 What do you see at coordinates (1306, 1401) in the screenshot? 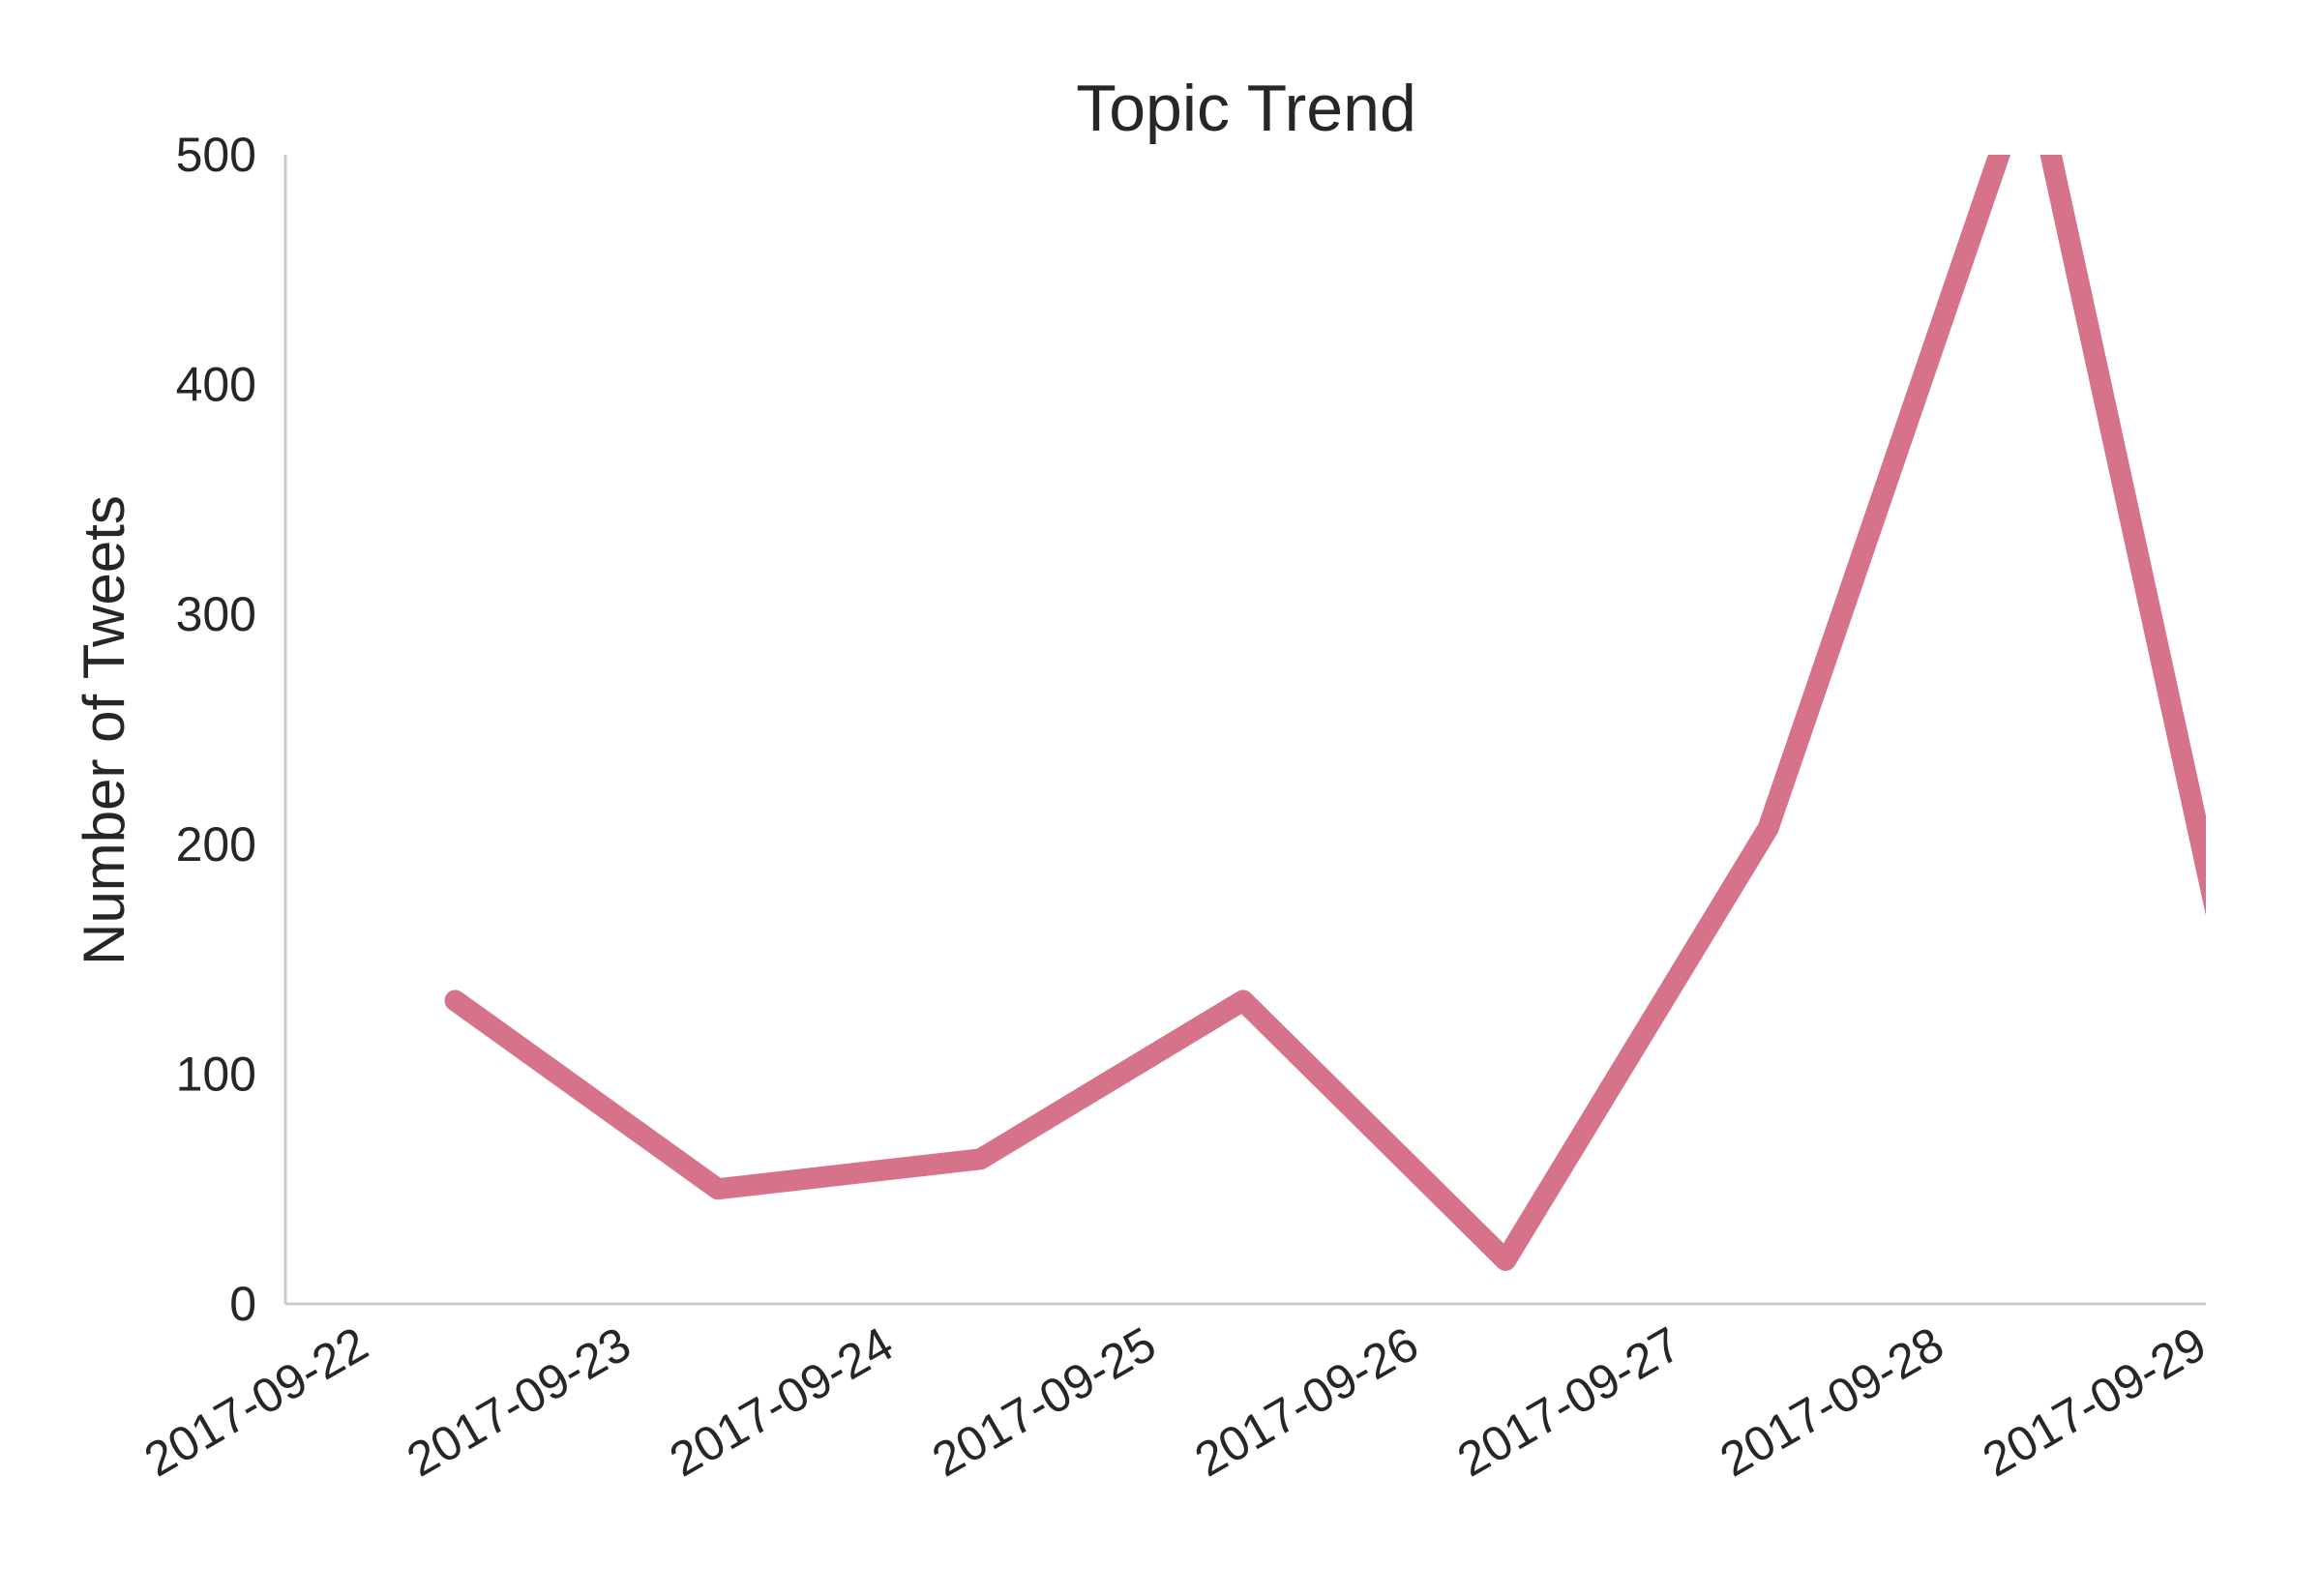
I see `x-tick-label: 2017-09-26` at bounding box center [1306, 1401].